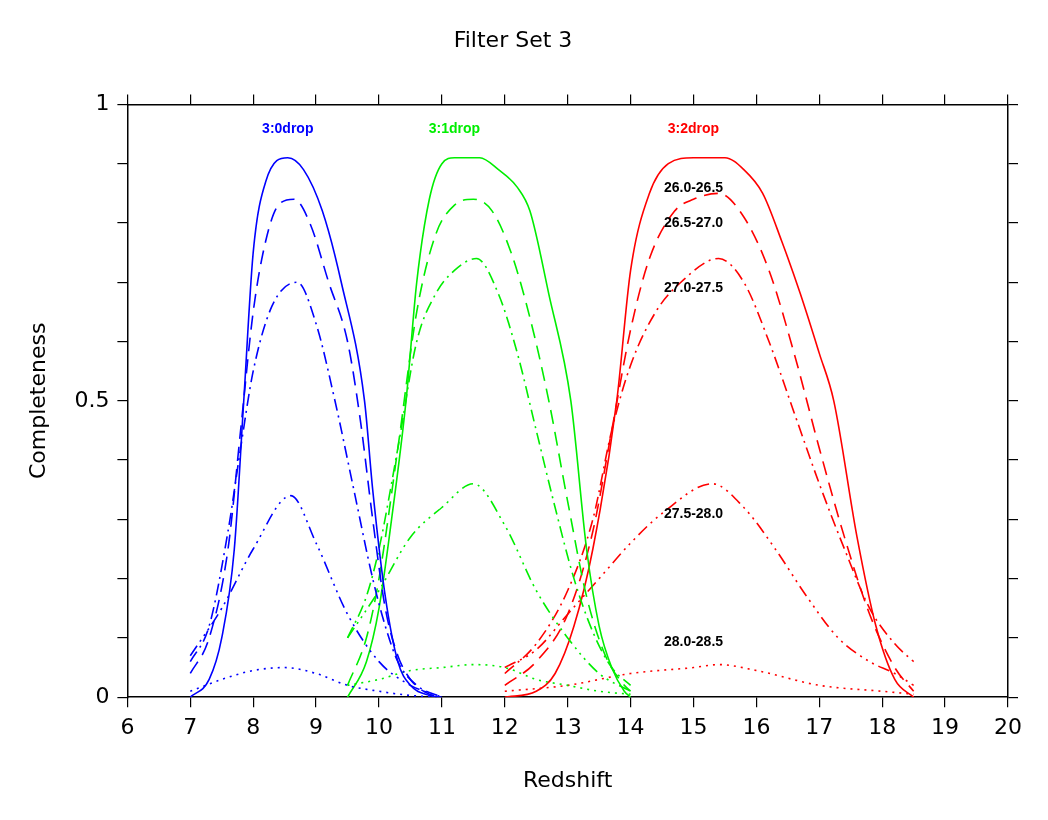 The width and height of the screenshot is (1048, 820). What do you see at coordinates (693, 512) in the screenshot?
I see `annotation: 27.5-28.0` at bounding box center [693, 512].